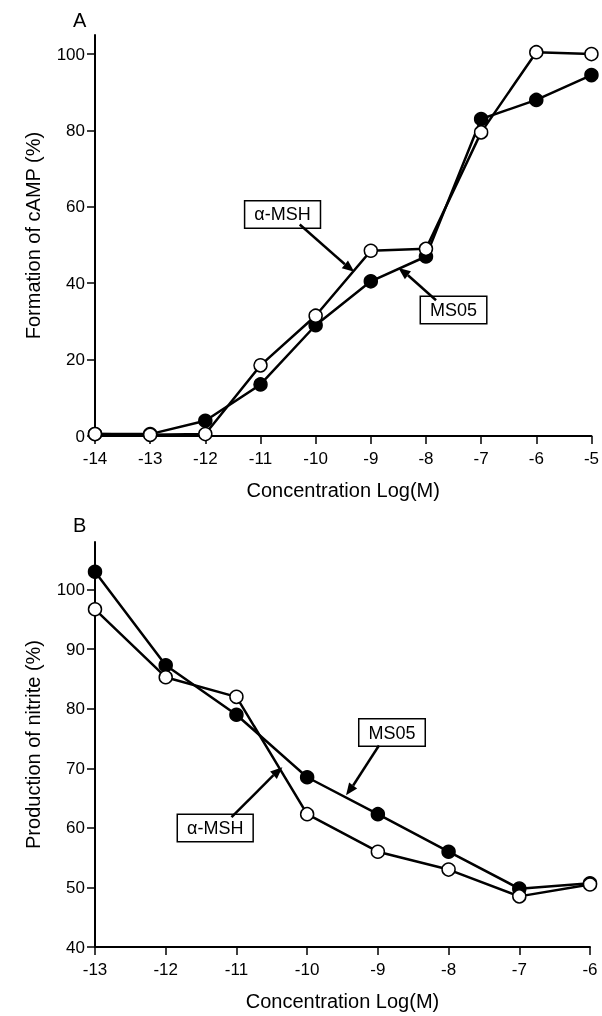 The width and height of the screenshot is (602, 1016). What do you see at coordinates (75, 360) in the screenshot?
I see `y-tick-label: 20` at bounding box center [75, 360].